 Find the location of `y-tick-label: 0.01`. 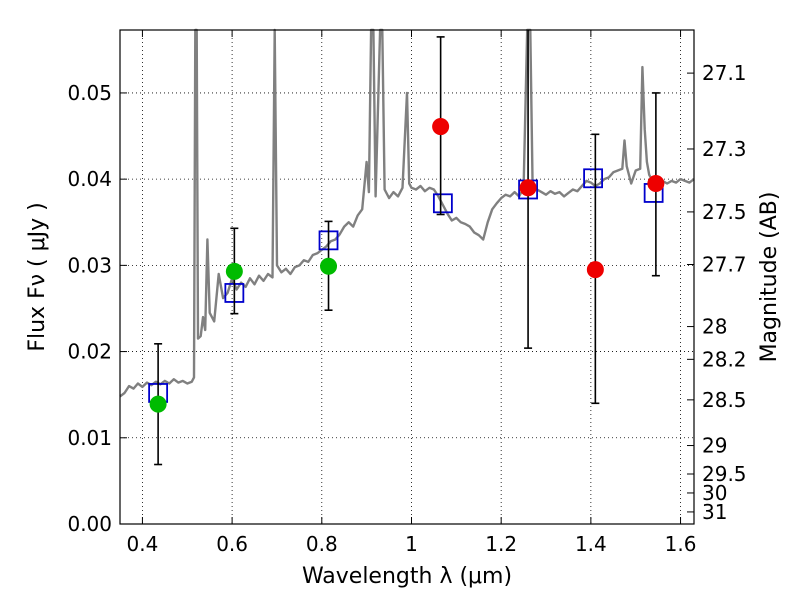

y-tick-label: 0.01 is located at coordinates (89, 438).